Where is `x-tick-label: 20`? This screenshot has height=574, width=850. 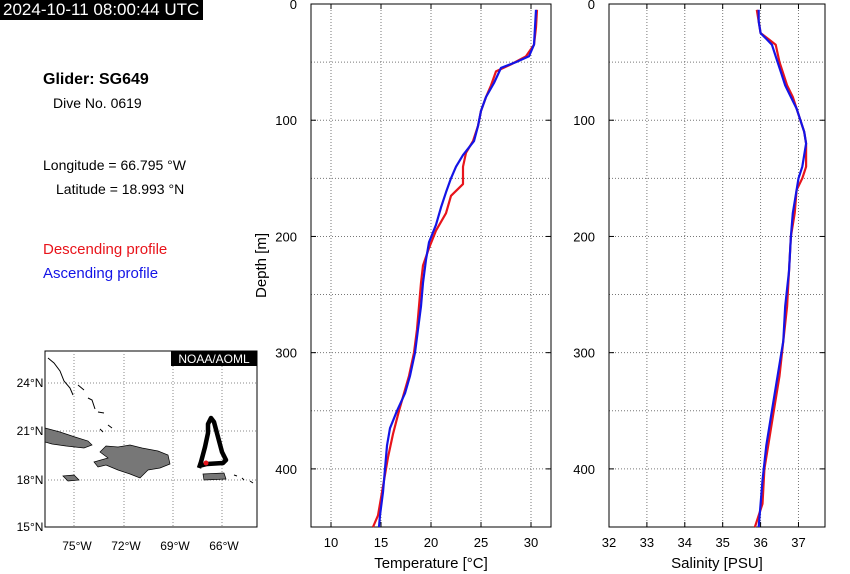 x-tick-label: 20 is located at coordinates (431, 542).